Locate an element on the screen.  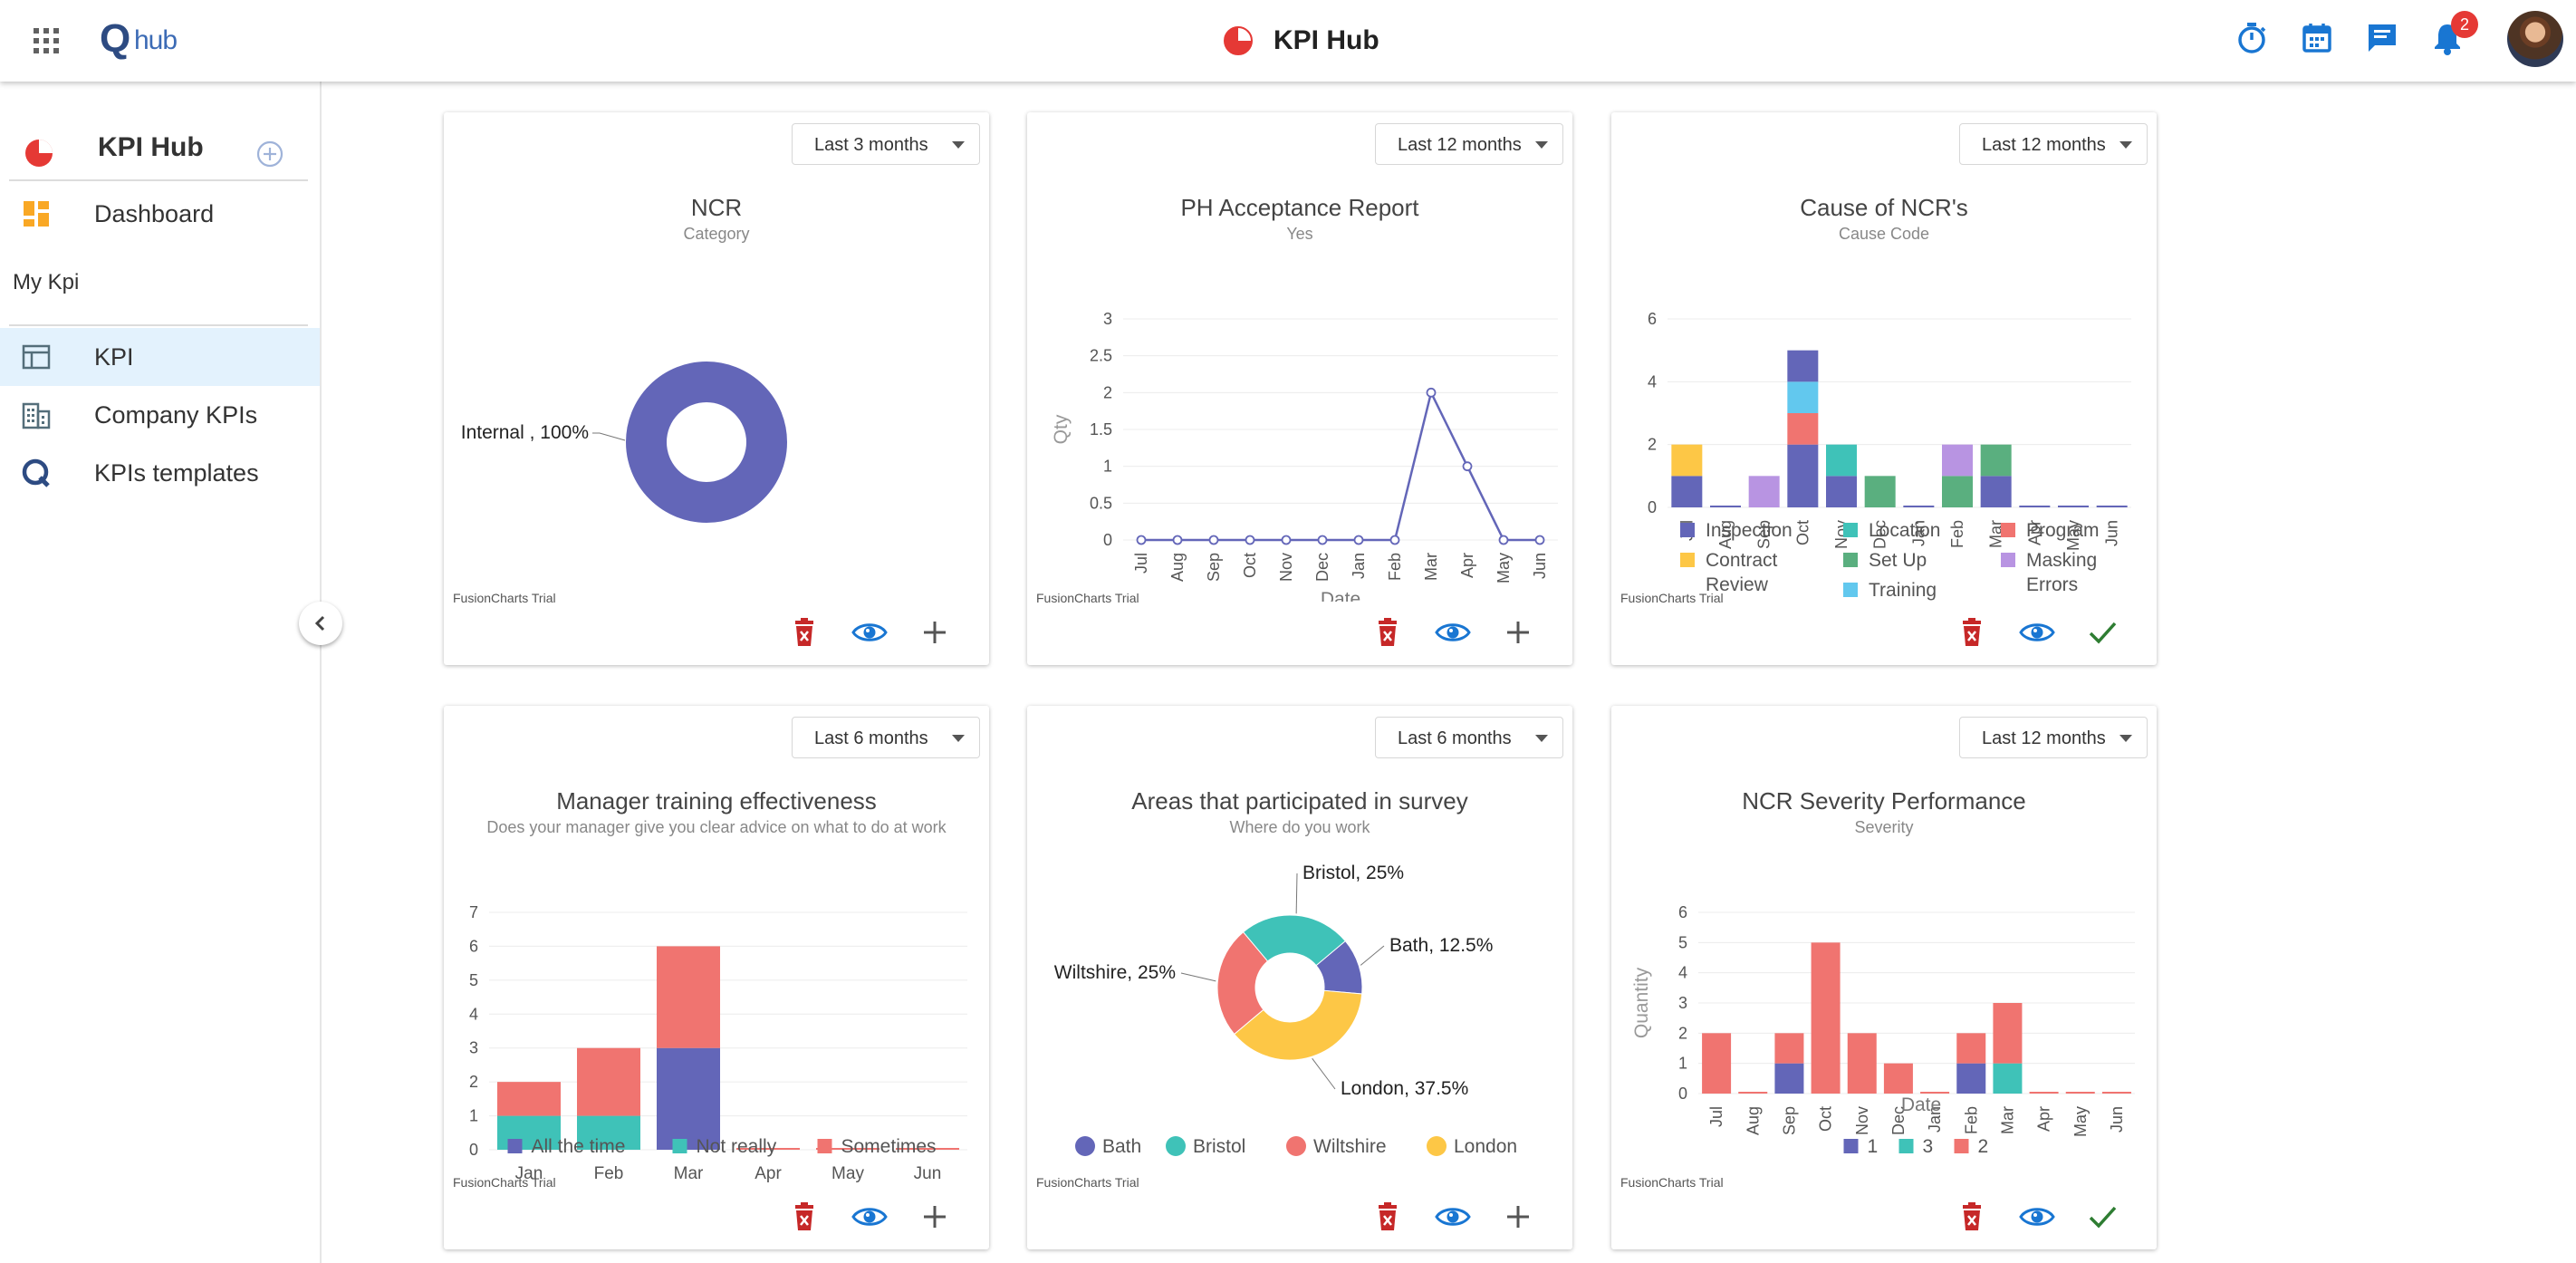
legend-label: Program is located at coordinates (2063, 530).